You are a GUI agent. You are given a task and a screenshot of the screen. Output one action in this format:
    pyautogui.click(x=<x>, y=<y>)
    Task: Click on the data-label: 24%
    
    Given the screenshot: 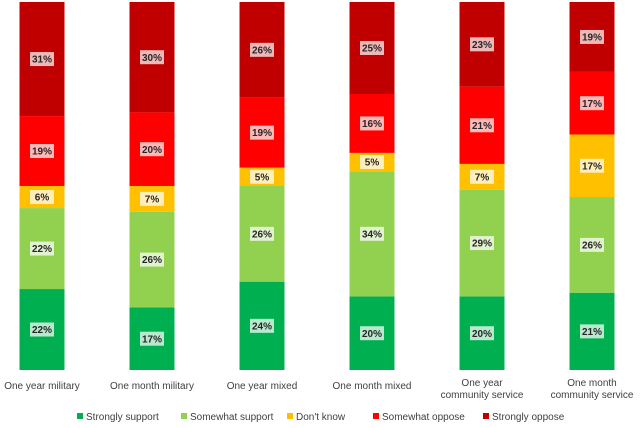 What is the action you would take?
    pyautogui.click(x=262, y=326)
    